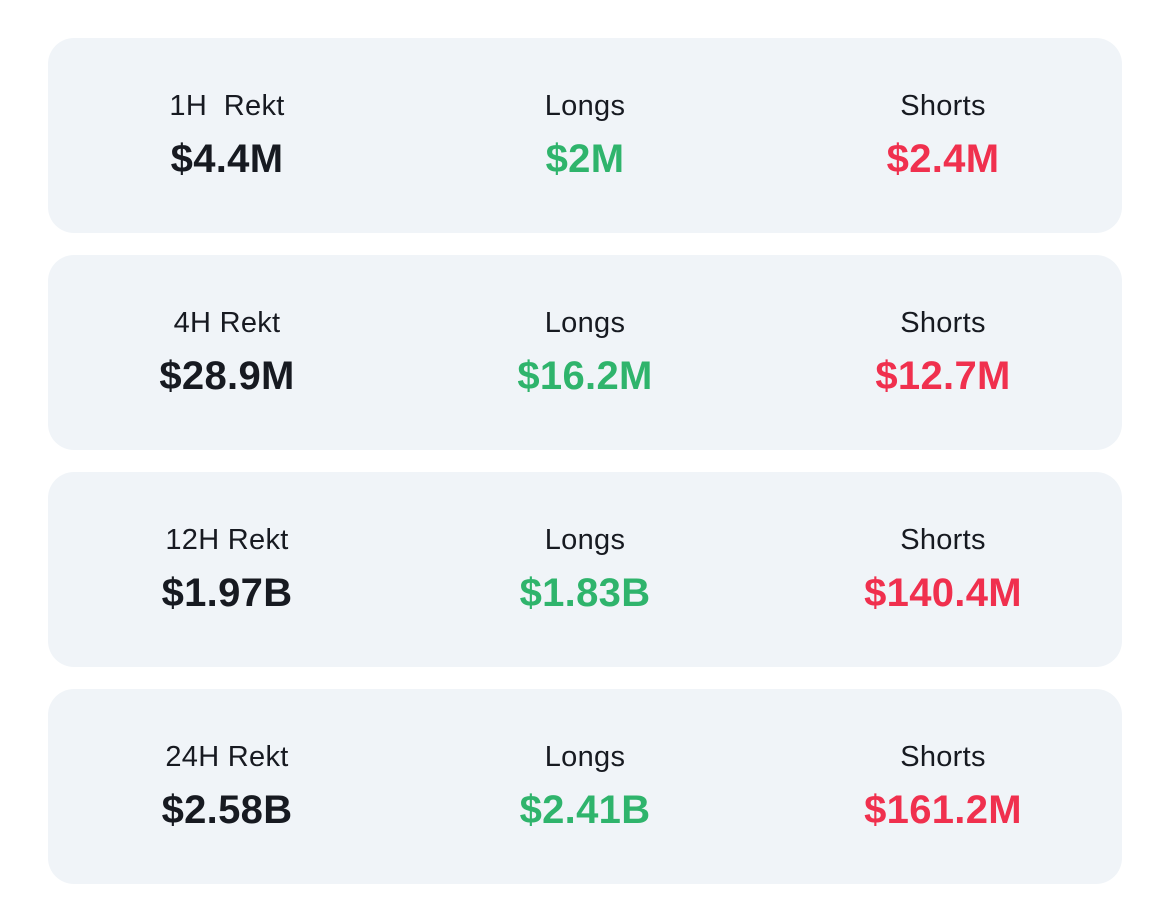  What do you see at coordinates (585, 593) in the screenshot?
I see `longs-value: $1.83B` at bounding box center [585, 593].